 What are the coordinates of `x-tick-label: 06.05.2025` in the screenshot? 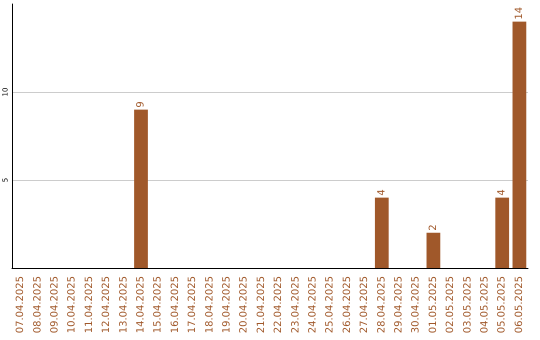 It's located at (519, 305).